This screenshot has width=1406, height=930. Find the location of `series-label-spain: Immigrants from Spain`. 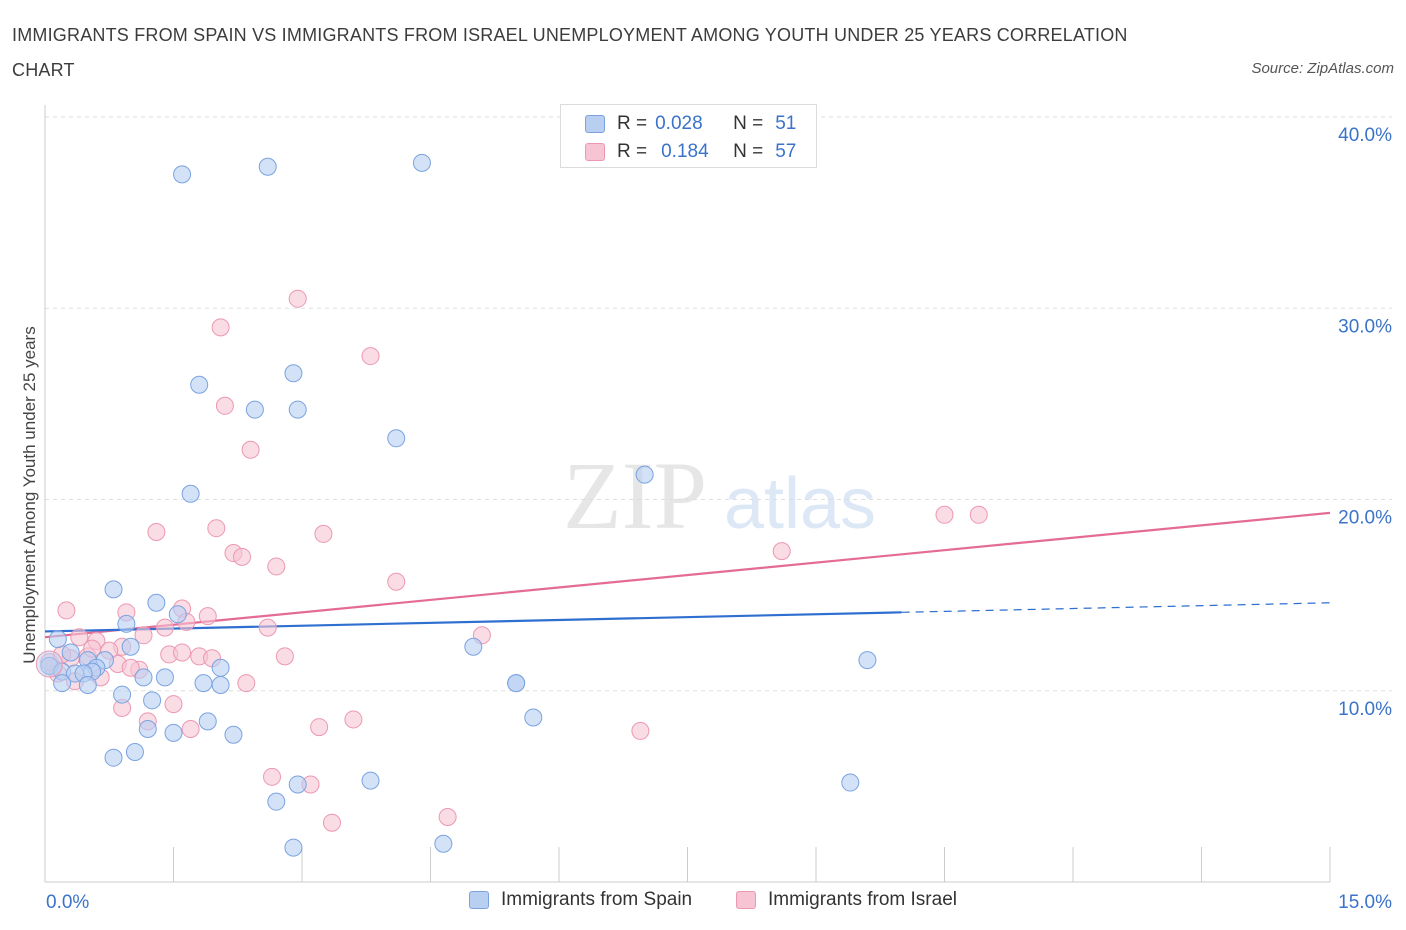

series-label-spain: Immigrants from Spain is located at coordinates (597, 899).